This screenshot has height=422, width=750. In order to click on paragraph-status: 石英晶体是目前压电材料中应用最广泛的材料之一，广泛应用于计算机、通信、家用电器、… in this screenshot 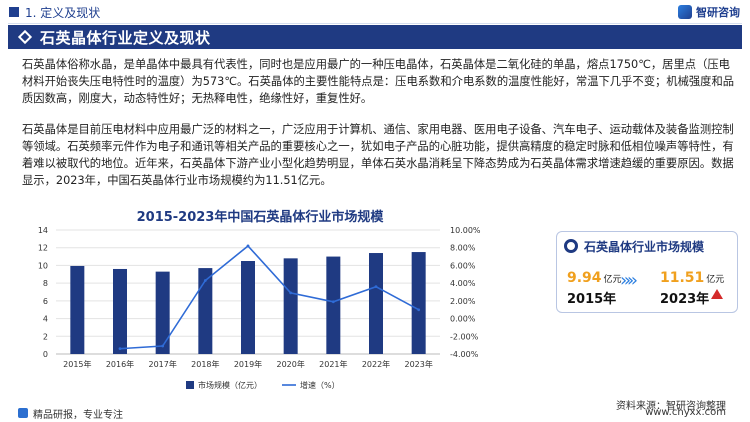, I will do `click(378, 155)`.